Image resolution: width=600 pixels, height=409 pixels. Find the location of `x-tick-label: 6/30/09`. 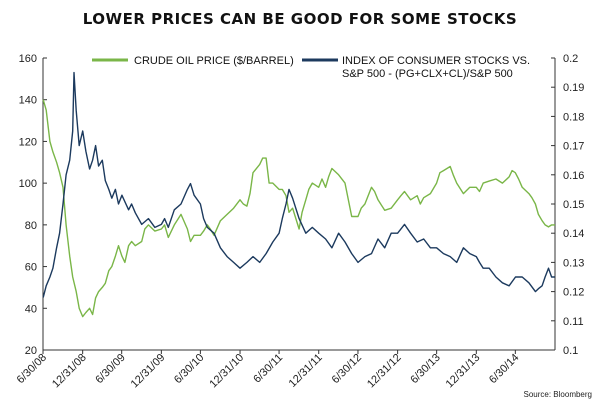

x-tick-label: 6/30/09 is located at coordinates (110, 369).